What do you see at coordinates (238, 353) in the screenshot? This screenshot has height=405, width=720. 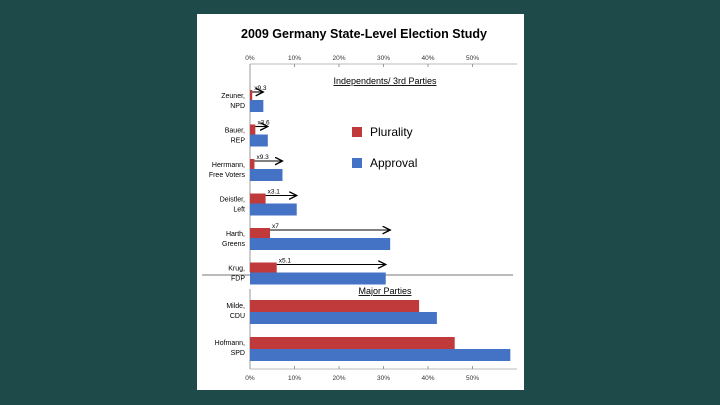 I see `category-label: SPD` at bounding box center [238, 353].